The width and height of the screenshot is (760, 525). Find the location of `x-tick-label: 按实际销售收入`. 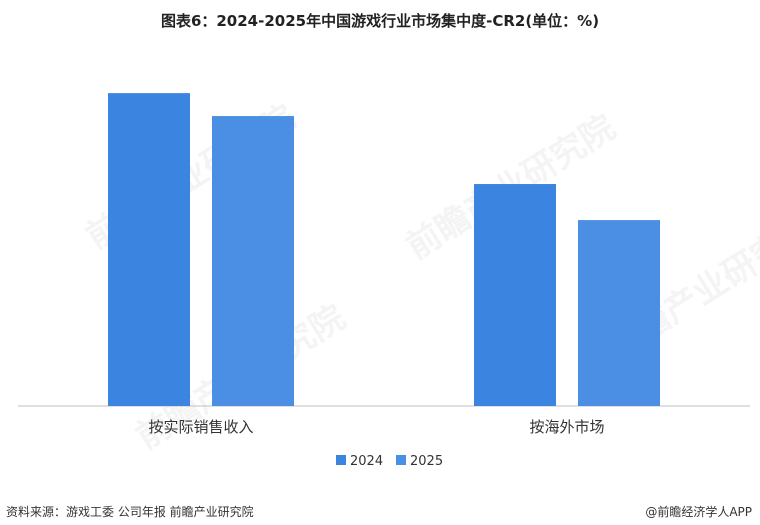

x-tick-label: 按实际销售收入 is located at coordinates (200, 427).